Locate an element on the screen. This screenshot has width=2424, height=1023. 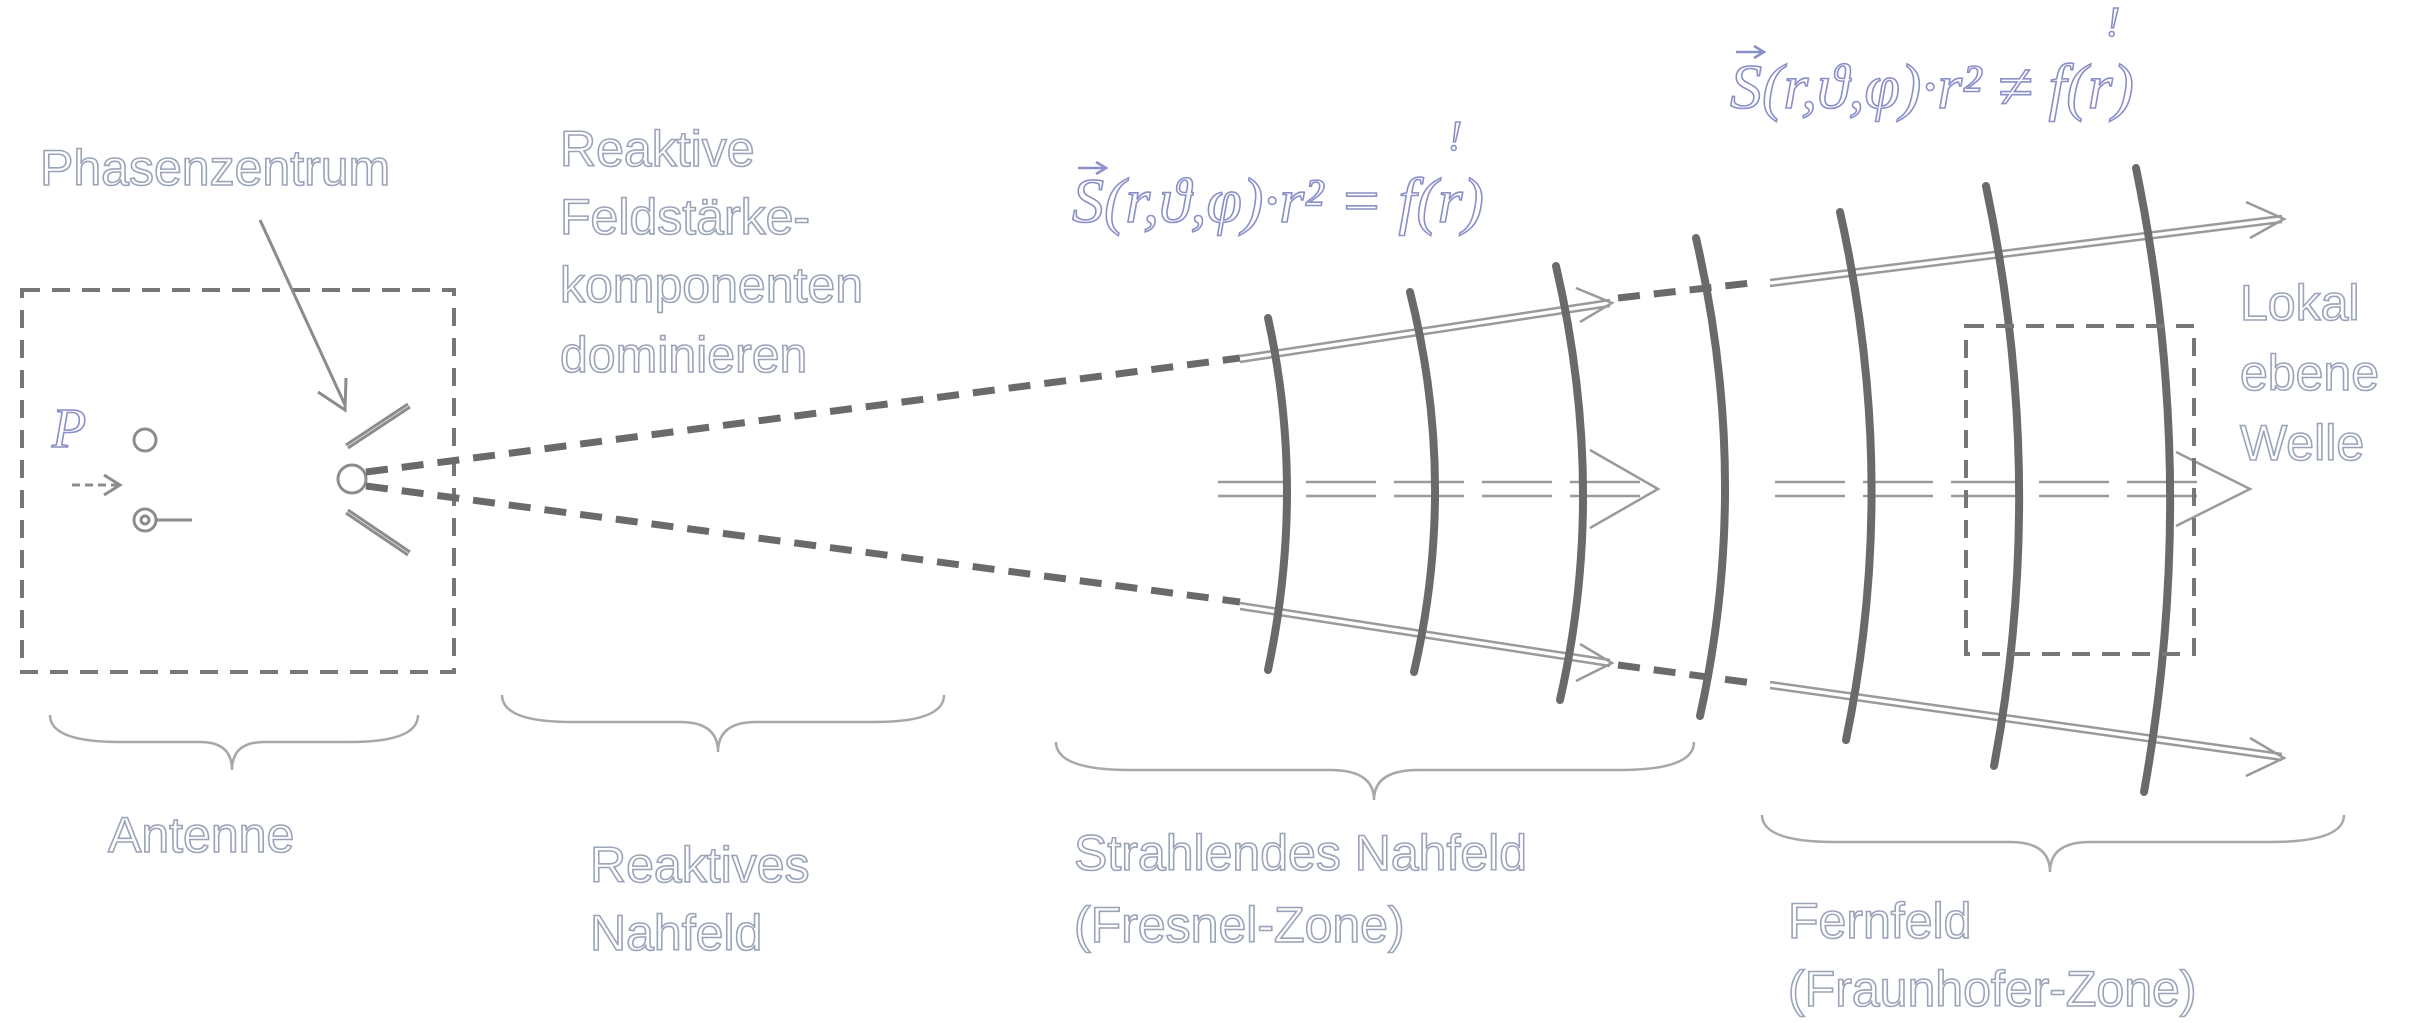
svg-text: (Fresnel-Zone) is located at coordinates (1239, 925).